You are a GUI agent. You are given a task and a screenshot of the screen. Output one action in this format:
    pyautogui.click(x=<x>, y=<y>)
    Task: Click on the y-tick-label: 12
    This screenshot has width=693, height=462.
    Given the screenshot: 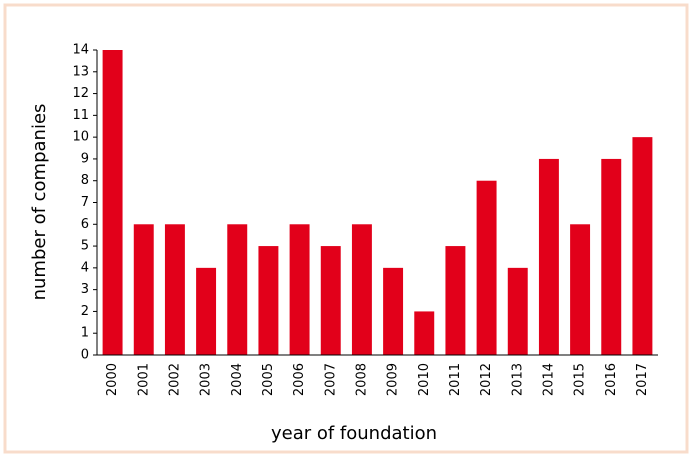 What is the action you would take?
    pyautogui.click(x=80, y=93)
    